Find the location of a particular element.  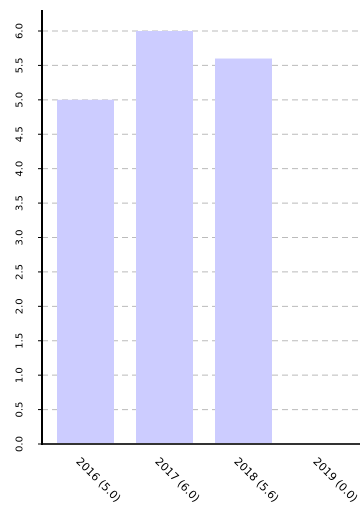

y-tick-label: 6.0 is located at coordinates (20, 31).